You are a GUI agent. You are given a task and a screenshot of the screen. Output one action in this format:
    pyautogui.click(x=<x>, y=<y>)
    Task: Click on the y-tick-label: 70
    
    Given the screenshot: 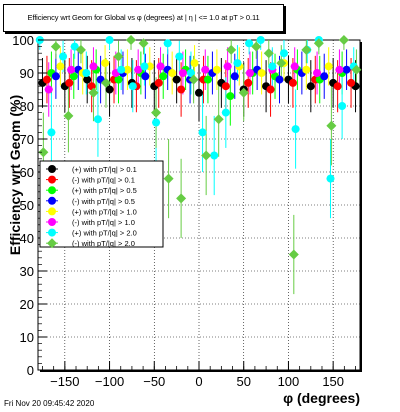 What is the action you would take?
    pyautogui.click(x=27, y=139)
    